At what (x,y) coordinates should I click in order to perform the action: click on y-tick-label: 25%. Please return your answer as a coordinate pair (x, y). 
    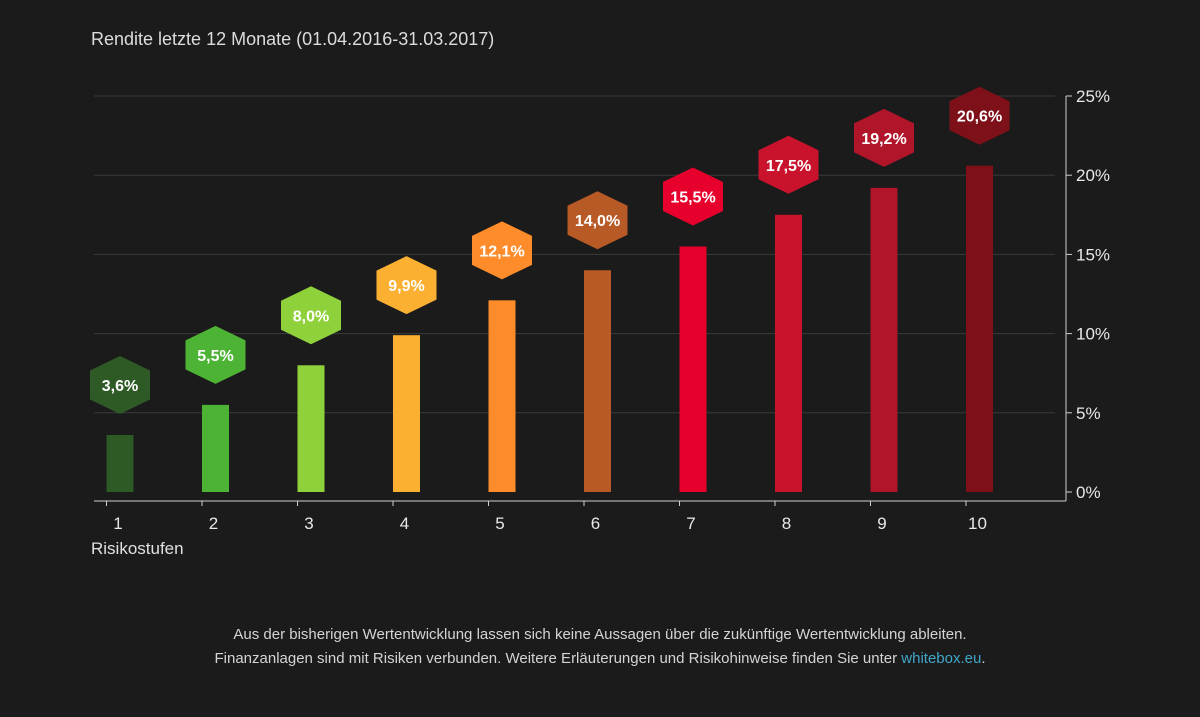
    Looking at the image, I should click on (1093, 96).